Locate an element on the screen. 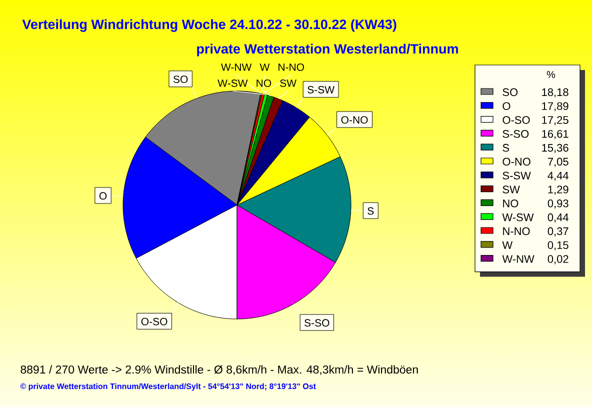  legend-label: O-NO is located at coordinates (516, 162).